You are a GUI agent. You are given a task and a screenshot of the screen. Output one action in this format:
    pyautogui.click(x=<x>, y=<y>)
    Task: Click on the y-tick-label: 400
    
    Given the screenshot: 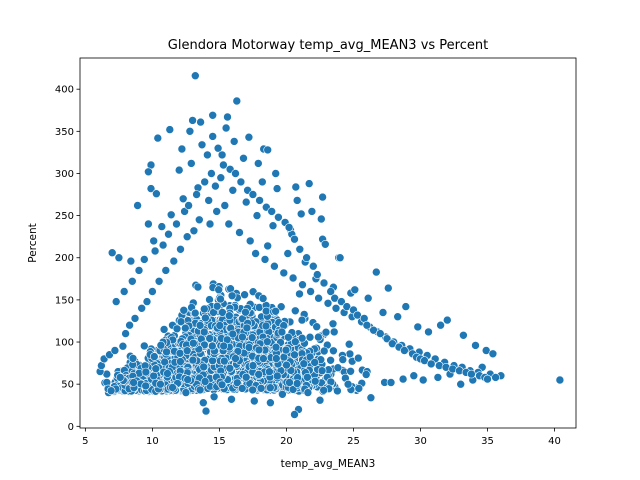 What is the action you would take?
    pyautogui.click(x=64, y=90)
    